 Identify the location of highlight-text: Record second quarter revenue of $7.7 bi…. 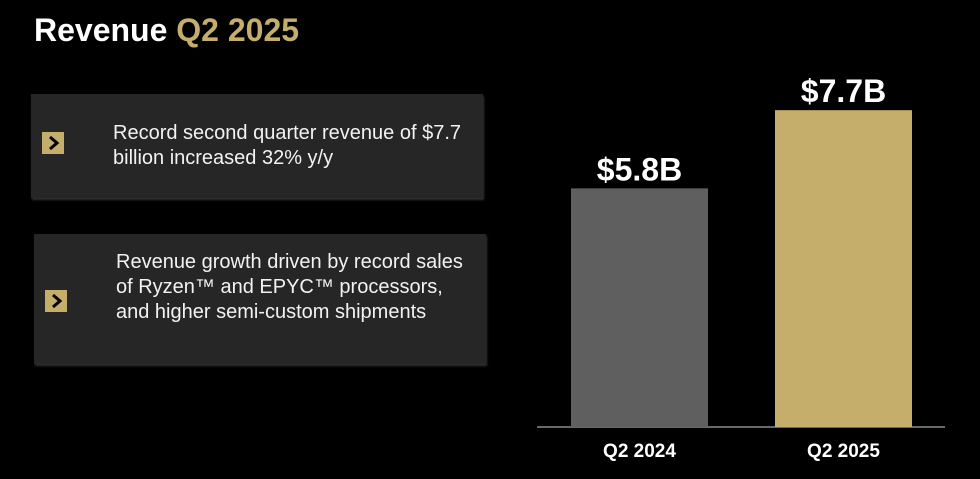
(287, 145).